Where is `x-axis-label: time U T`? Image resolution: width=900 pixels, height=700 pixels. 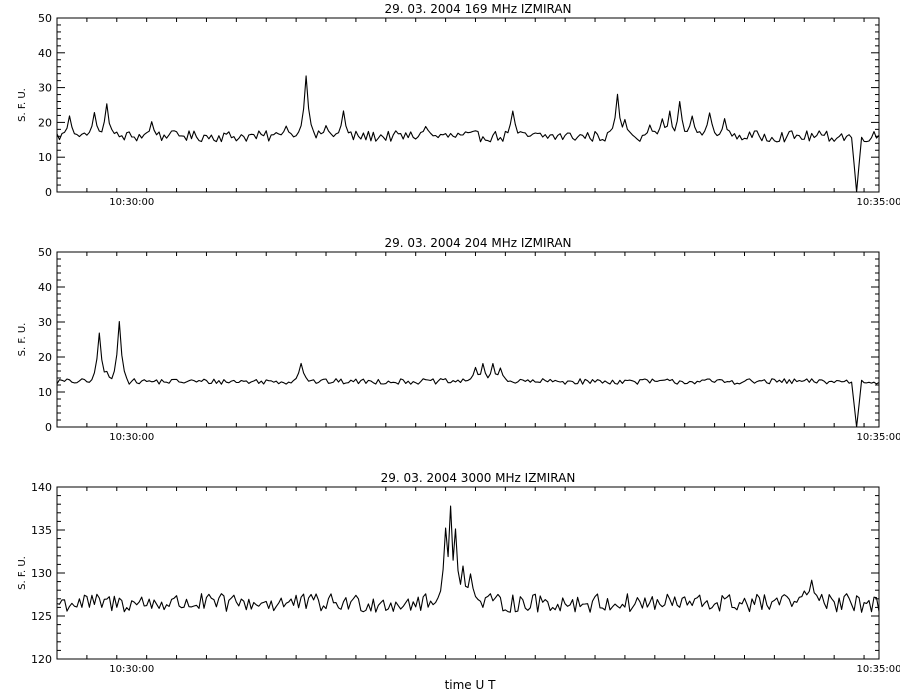
x-axis-label: time U T is located at coordinates (471, 685).